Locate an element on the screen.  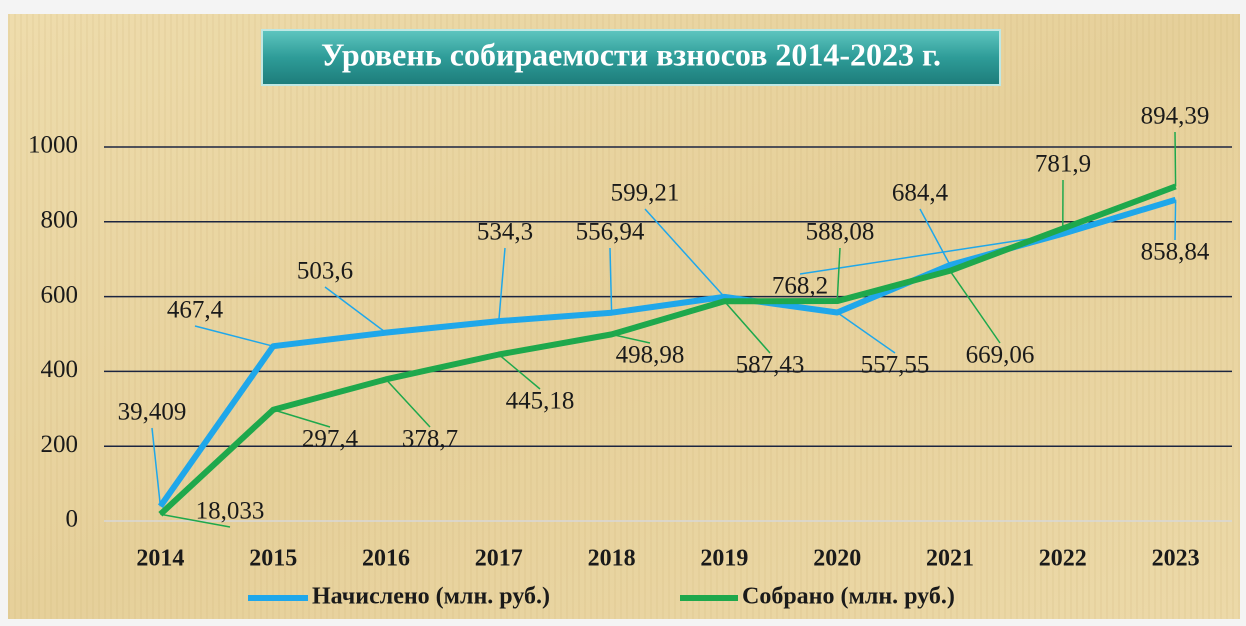
y-tick-label: 400 is located at coordinates (60, 369).